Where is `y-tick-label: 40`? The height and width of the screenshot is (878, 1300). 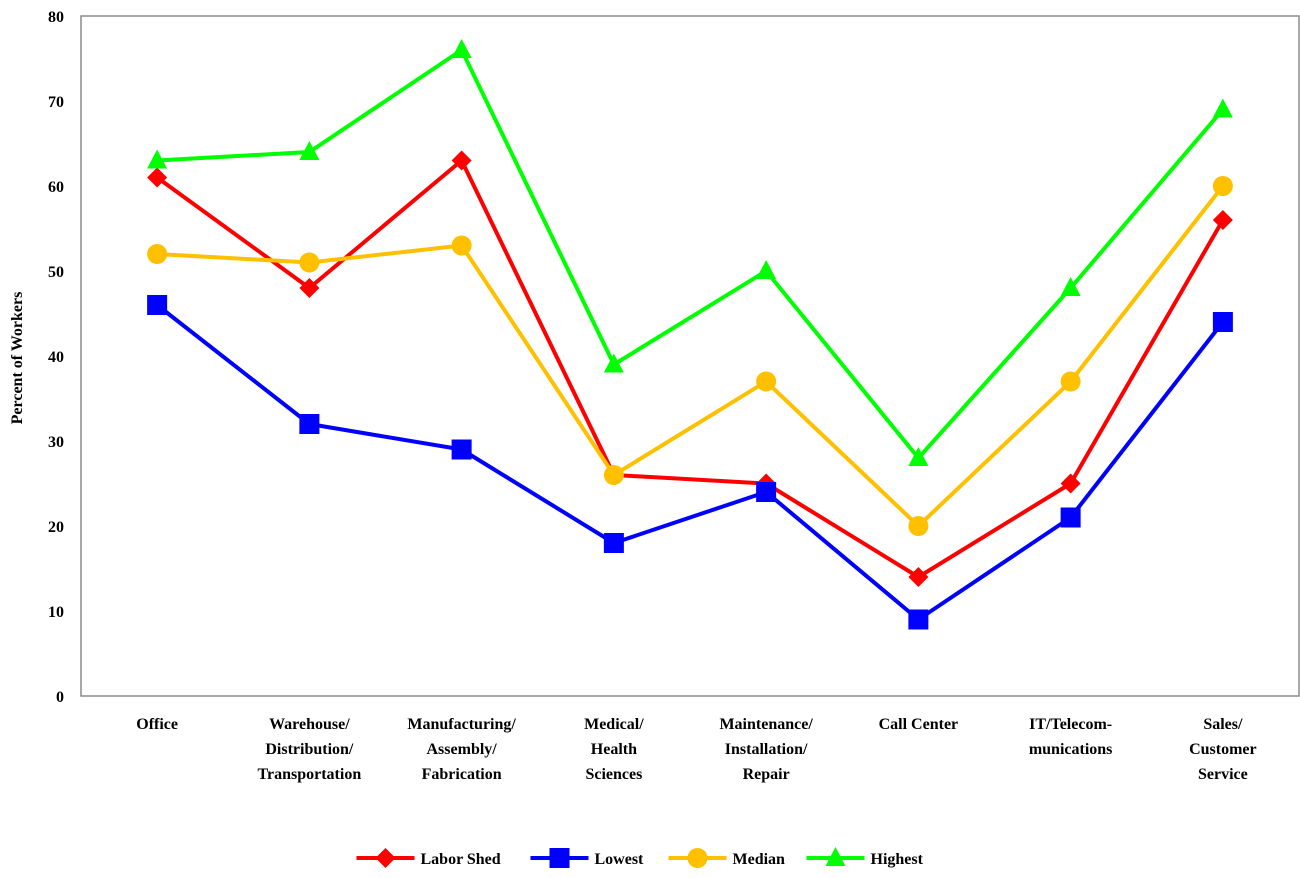 y-tick-label: 40 is located at coordinates (56, 357).